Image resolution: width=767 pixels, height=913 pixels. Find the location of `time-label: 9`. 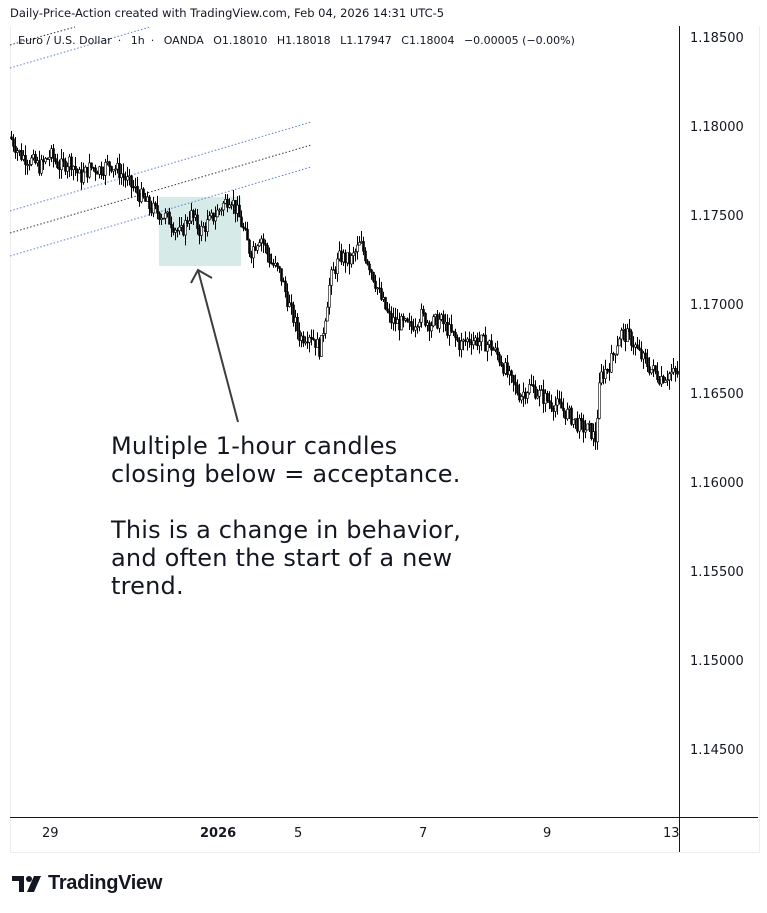

time-label: 9 is located at coordinates (547, 833).